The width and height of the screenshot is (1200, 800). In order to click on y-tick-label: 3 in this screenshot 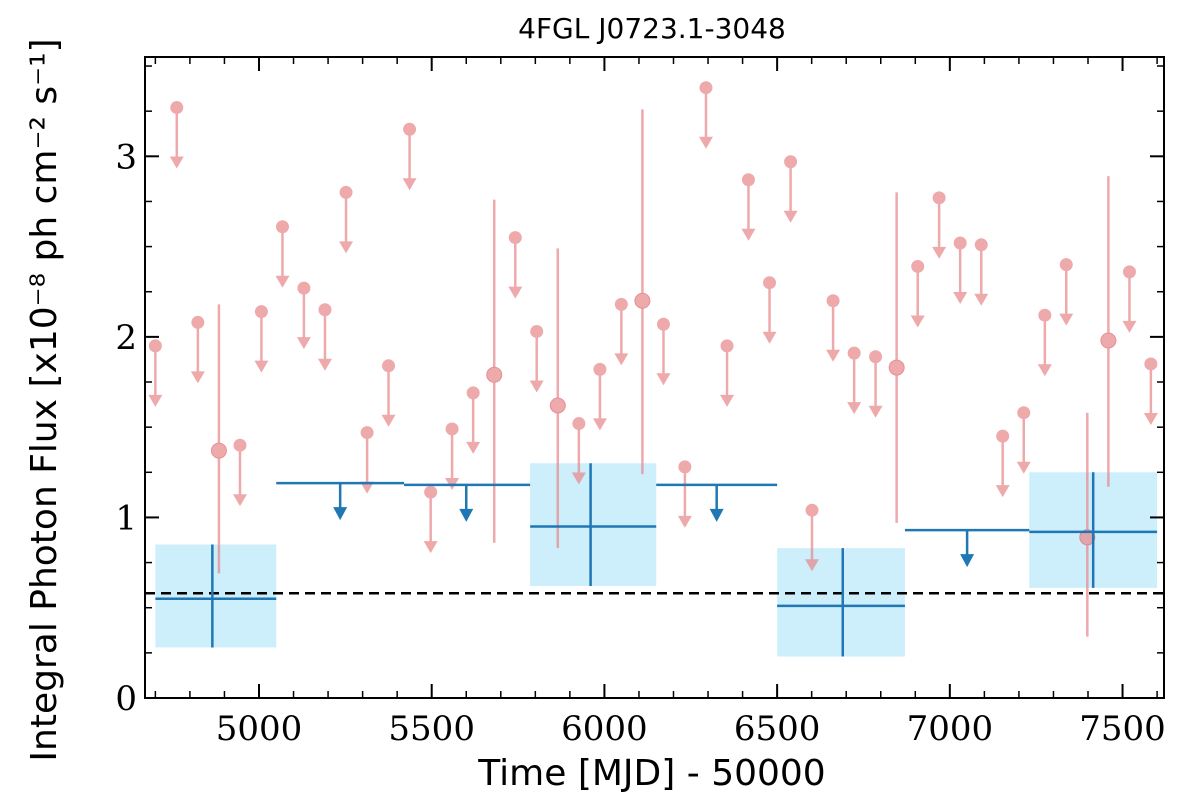, I will do `click(126, 157)`.